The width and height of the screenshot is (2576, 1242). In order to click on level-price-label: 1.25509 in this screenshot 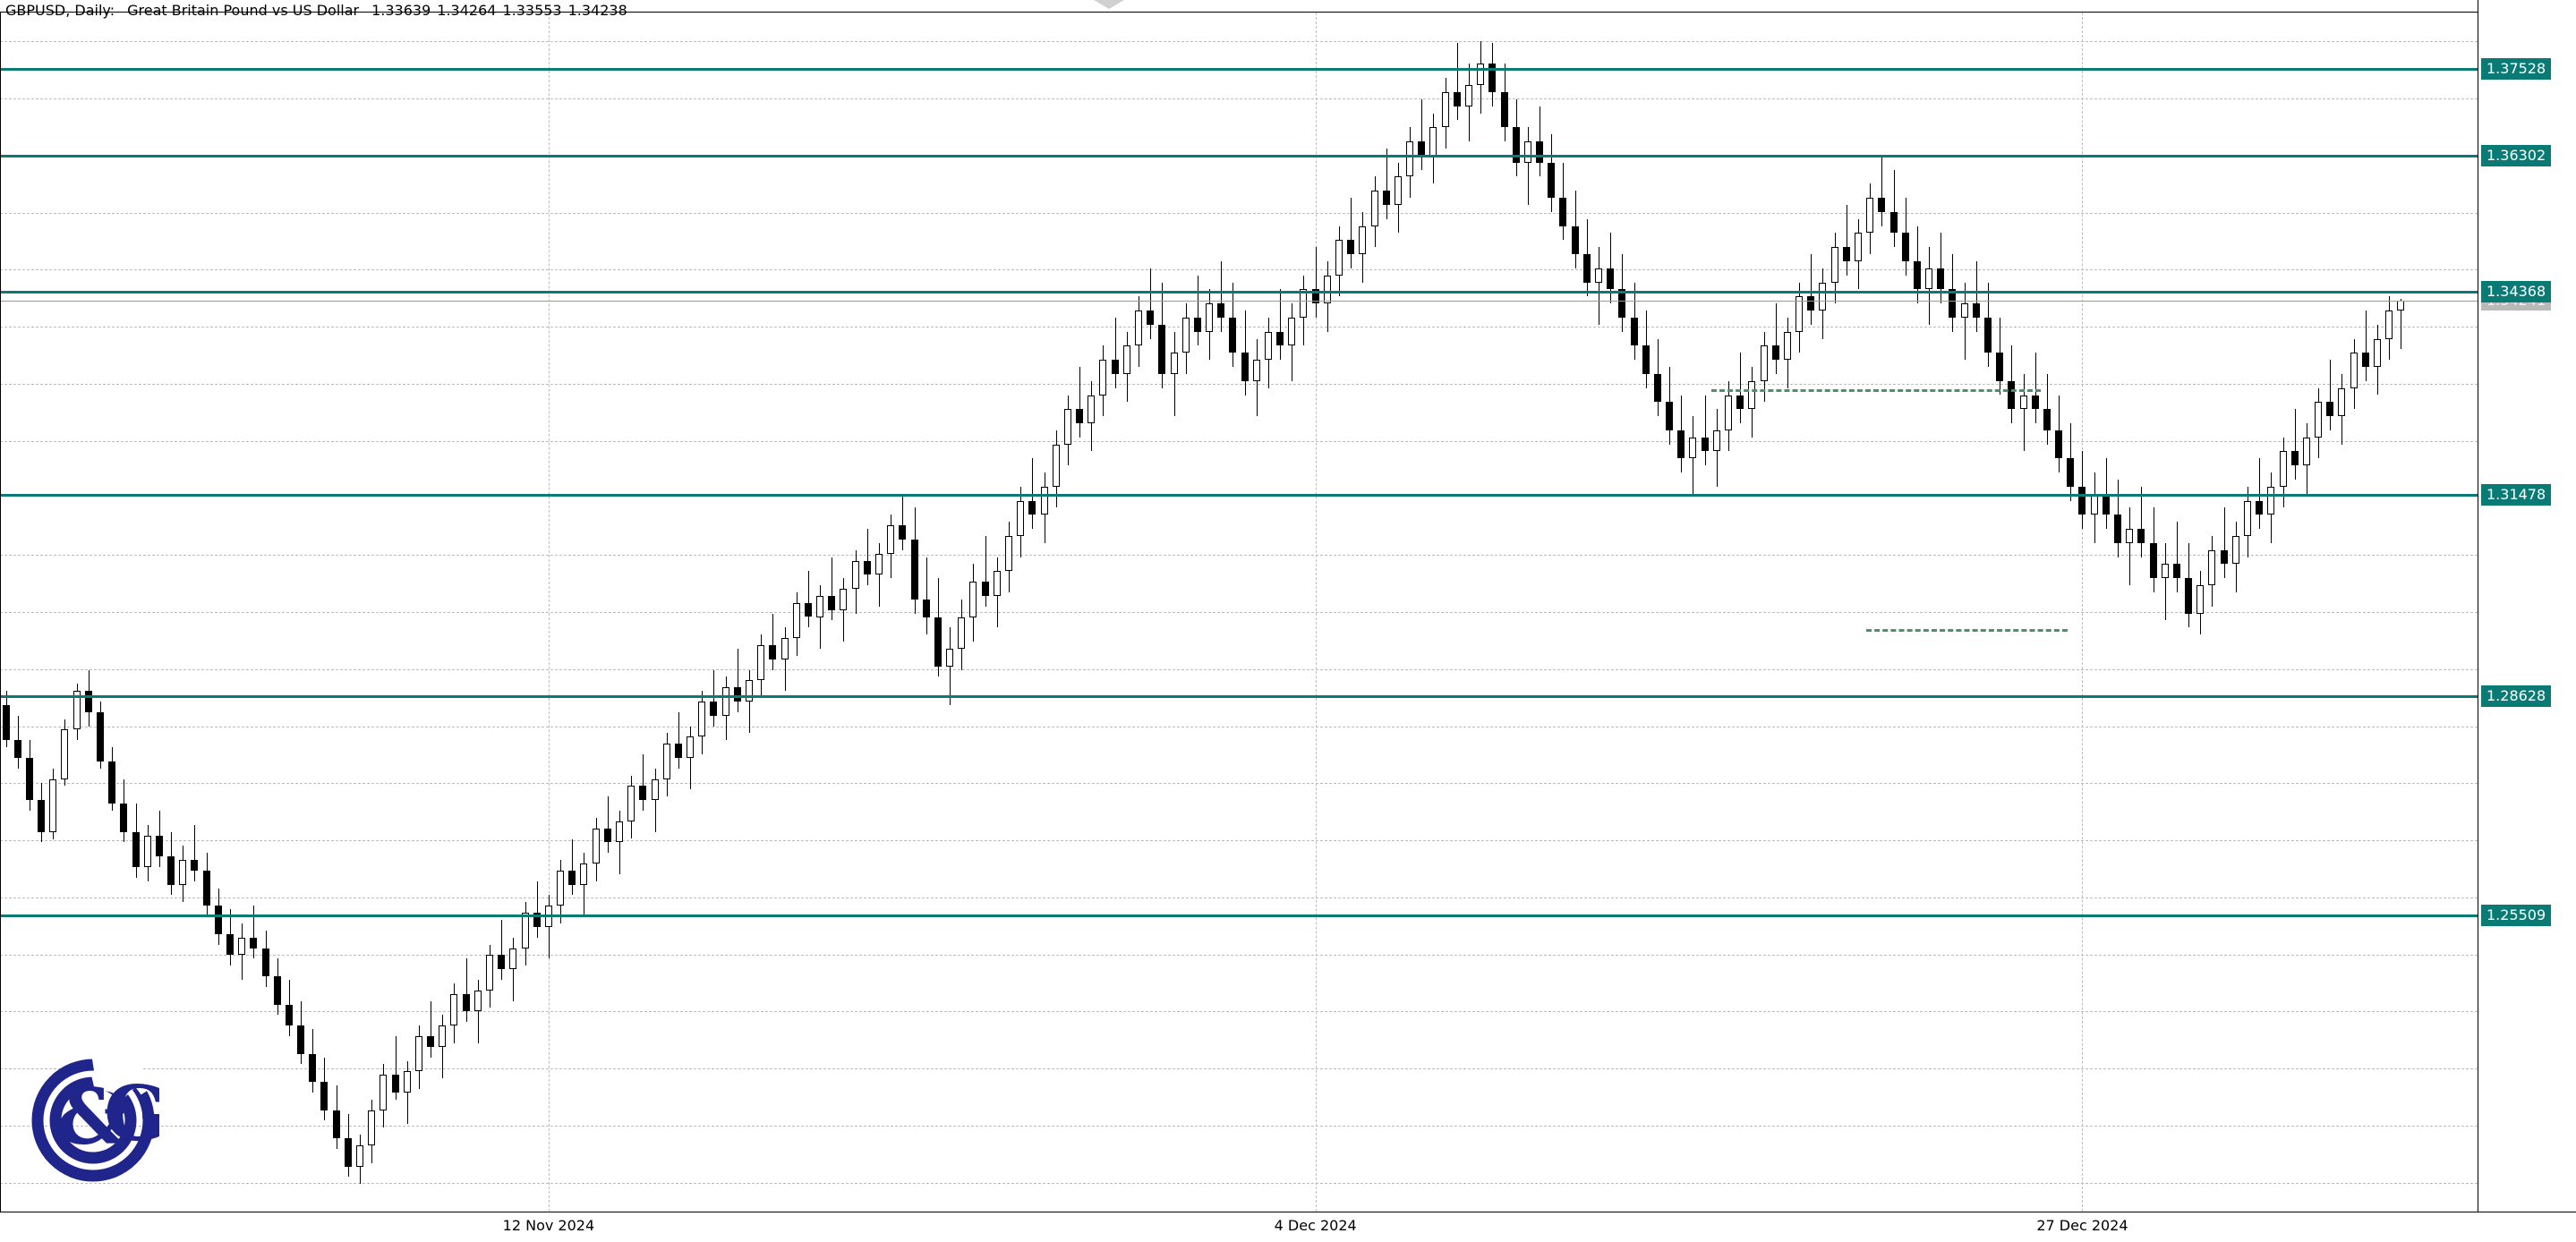, I will do `click(2516, 916)`.